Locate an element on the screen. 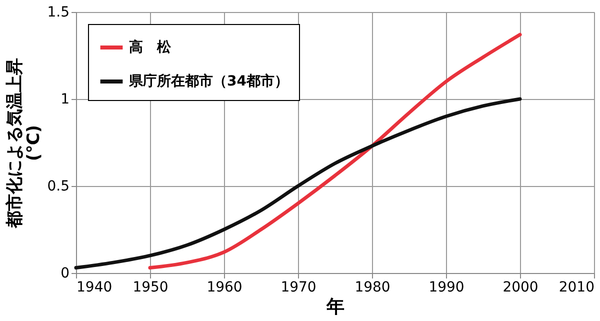 This screenshot has width=600, height=321. y-tick-label: 0.5 is located at coordinates (58, 186).